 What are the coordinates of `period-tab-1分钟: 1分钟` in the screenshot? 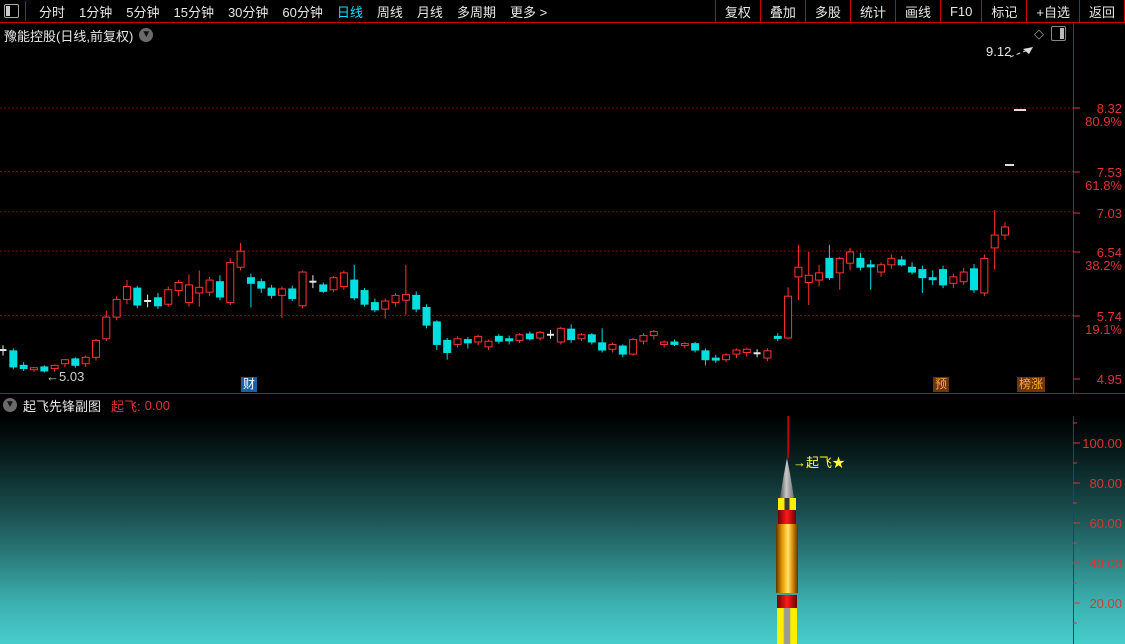 It's located at (96, 12).